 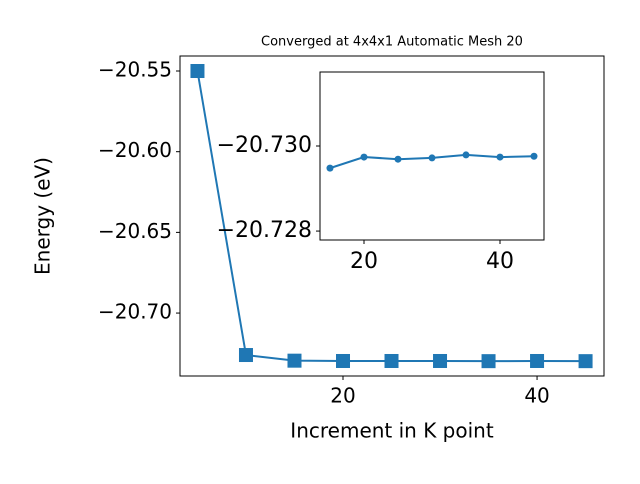 I want to click on y-tick-label: −20.65, so click(x=135, y=231).